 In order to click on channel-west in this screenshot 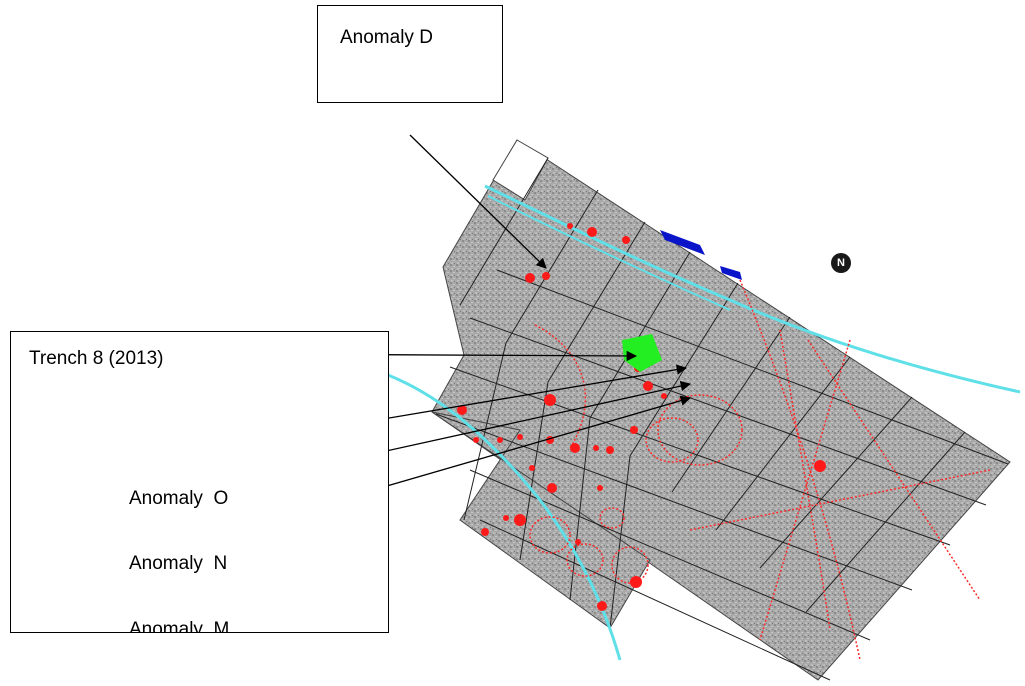, I will do `click(504, 517)`.